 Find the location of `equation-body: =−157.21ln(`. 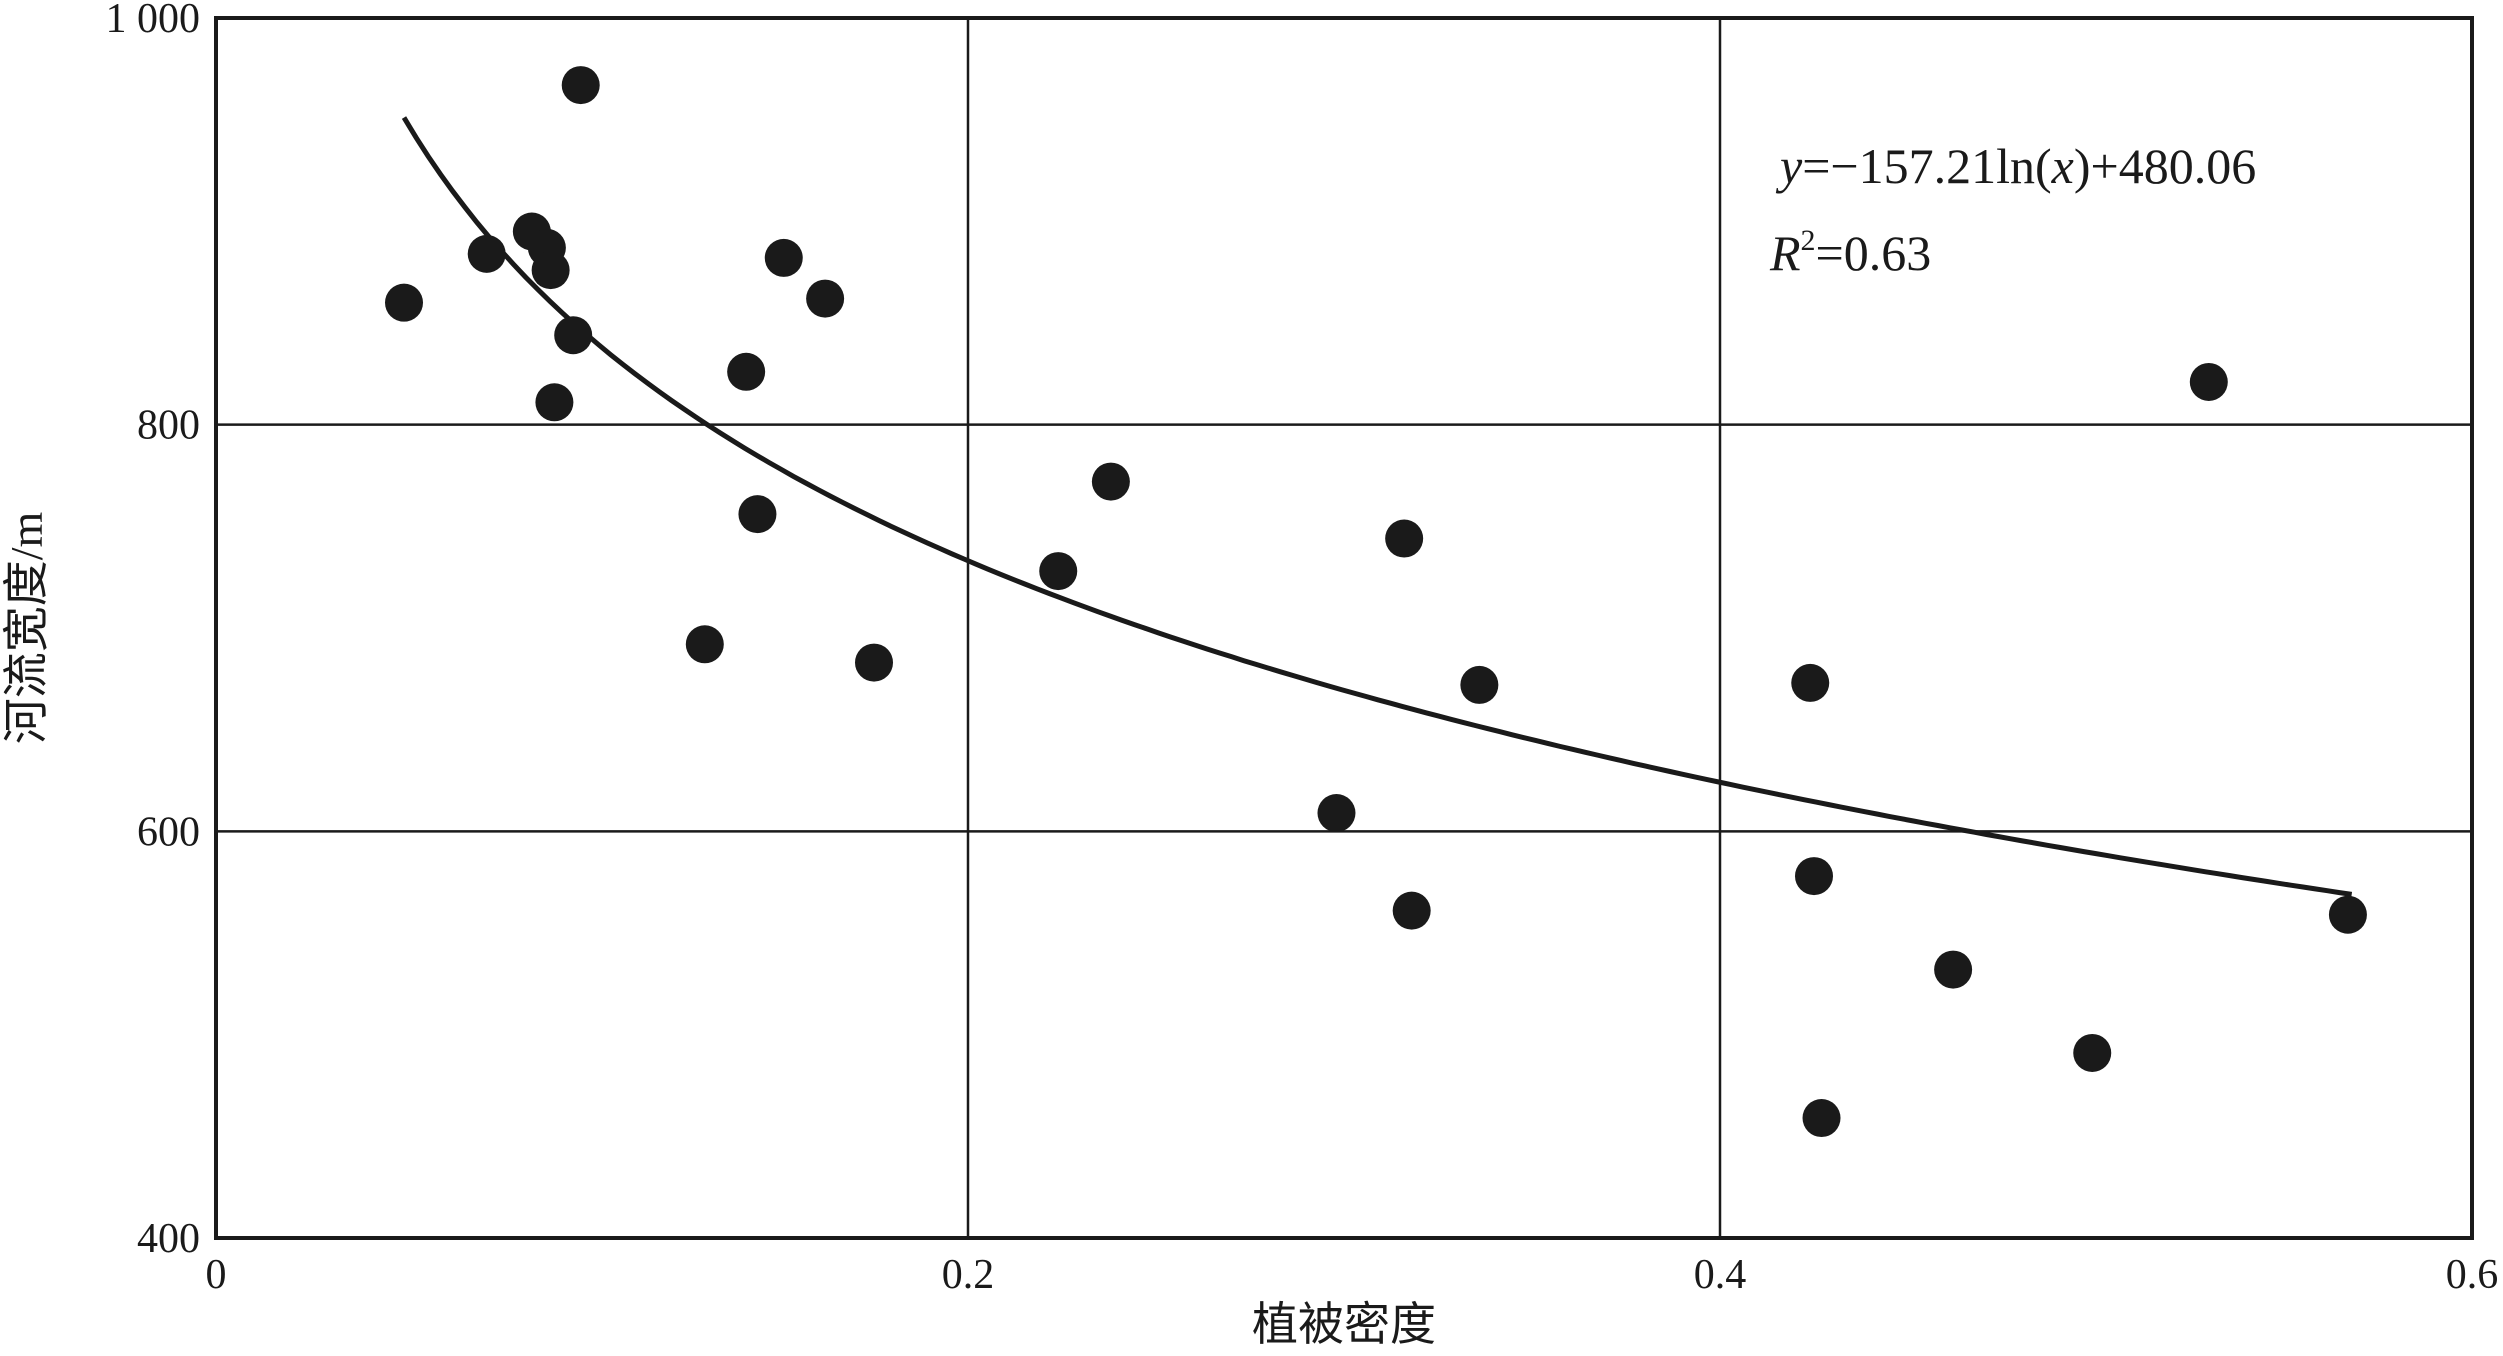

equation-body: =−157.21ln( is located at coordinates (1926, 166).